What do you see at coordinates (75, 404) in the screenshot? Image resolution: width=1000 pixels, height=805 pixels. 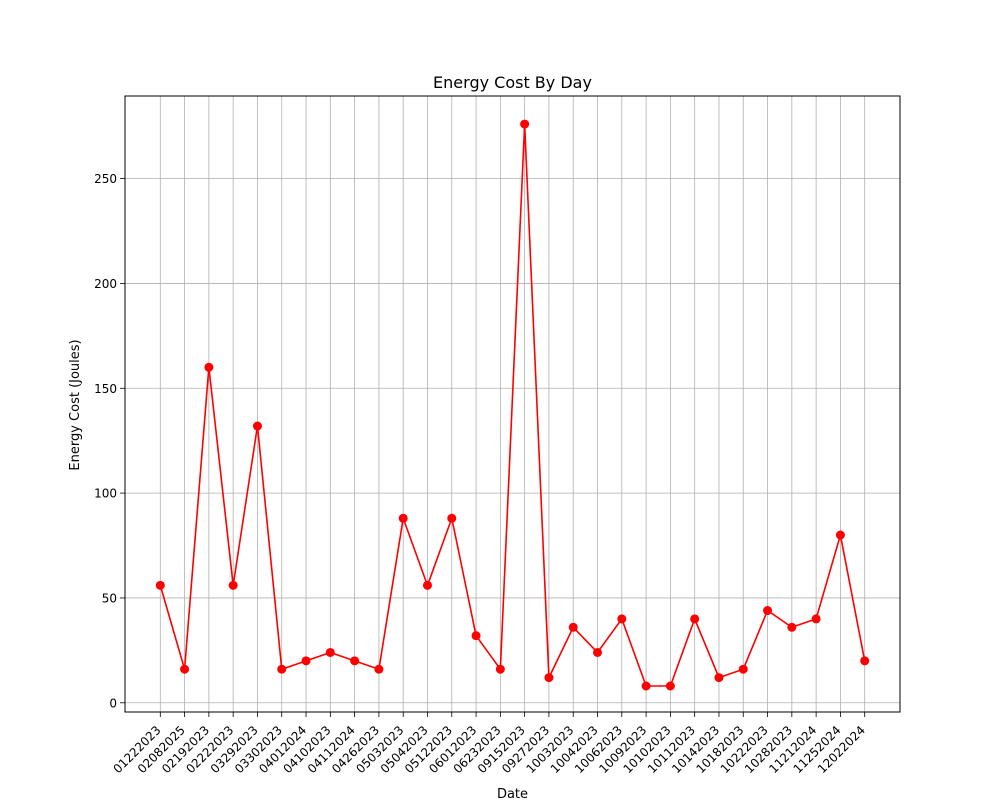 I see `y-axis-label: Energy Cost (Joules)` at bounding box center [75, 404].